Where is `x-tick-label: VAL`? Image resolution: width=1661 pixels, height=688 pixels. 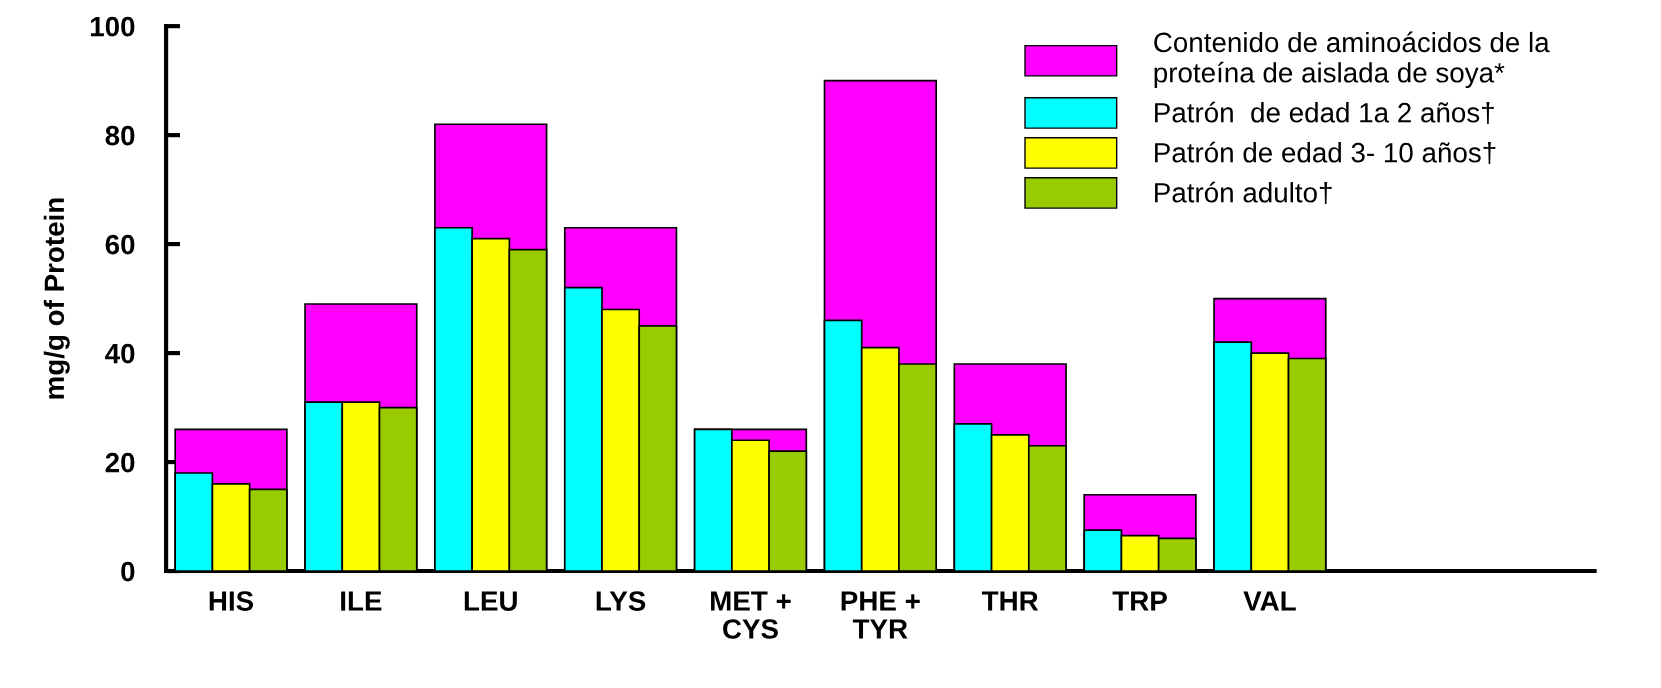 x-tick-label: VAL is located at coordinates (1269, 601).